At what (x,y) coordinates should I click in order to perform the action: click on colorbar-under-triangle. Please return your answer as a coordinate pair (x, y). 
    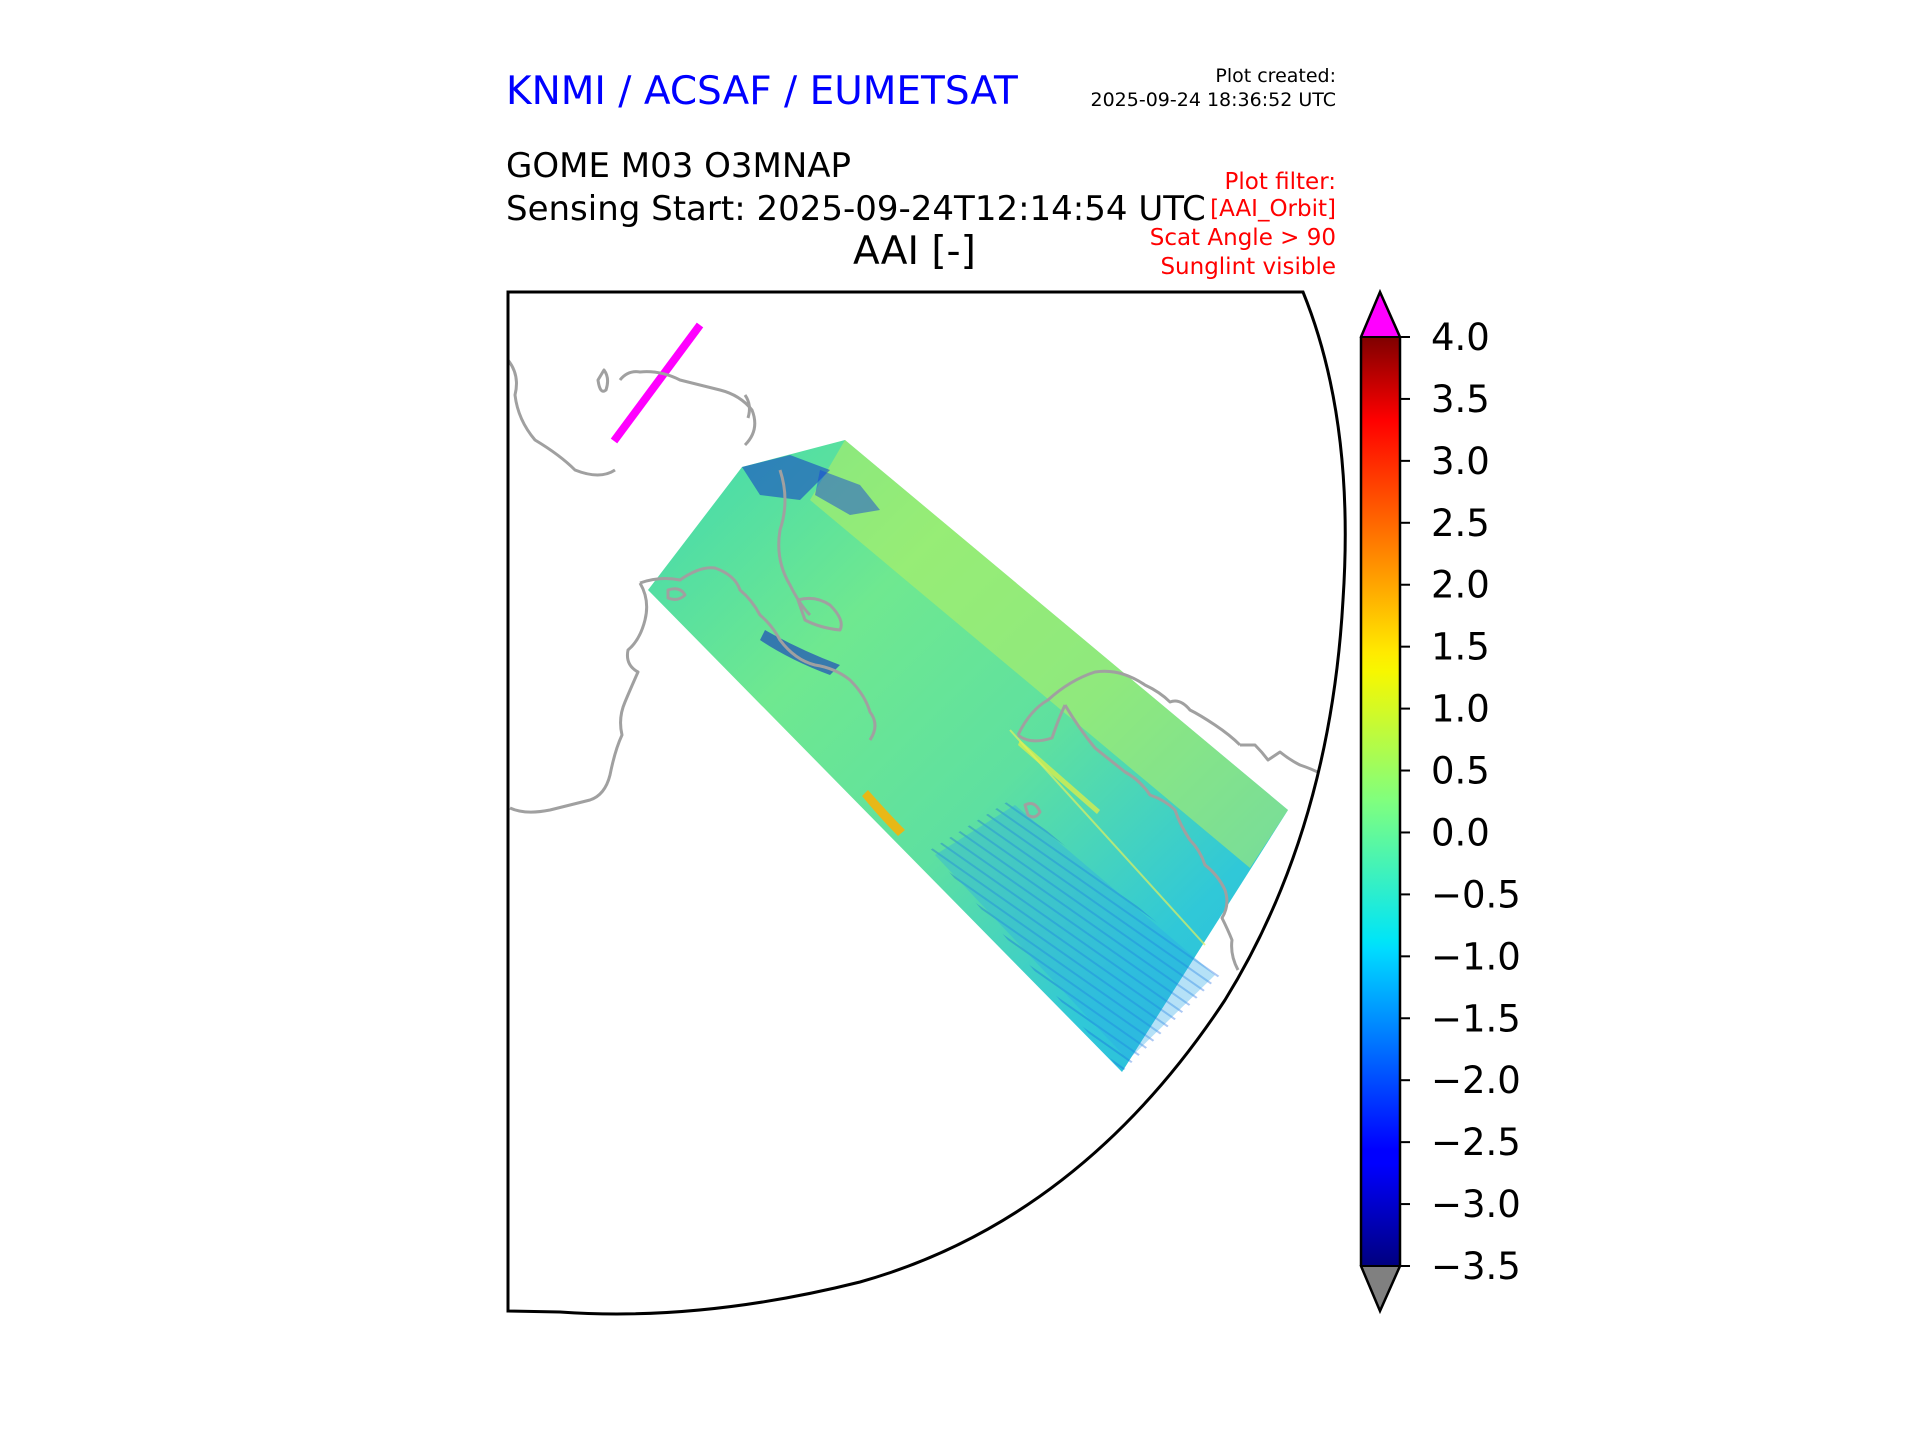
    Looking at the image, I should click on (1380, 1289).